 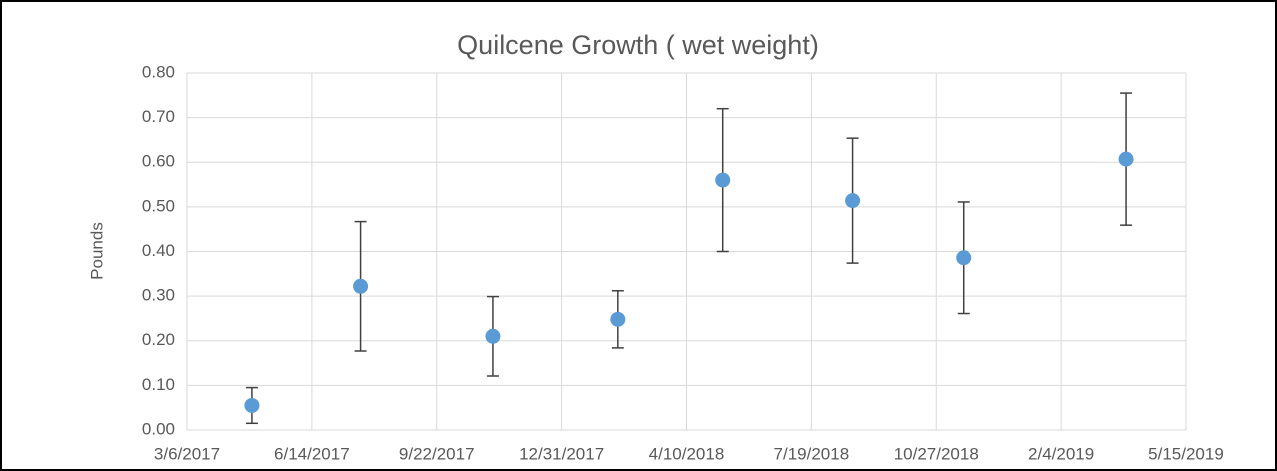 I want to click on y-tick-label: 0.50, so click(x=158, y=205).